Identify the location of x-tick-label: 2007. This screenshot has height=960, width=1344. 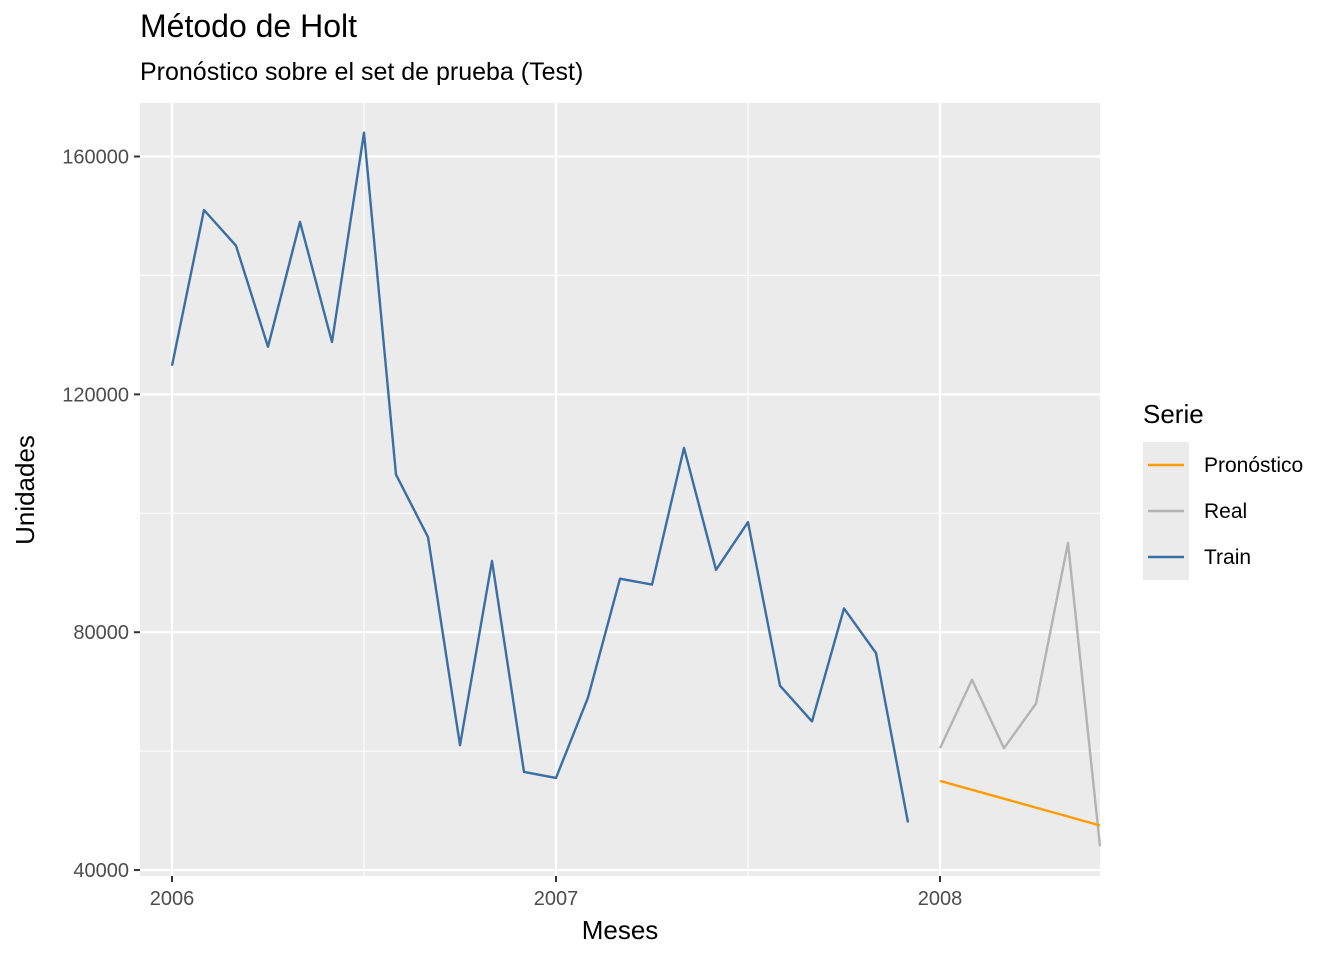
(556, 899).